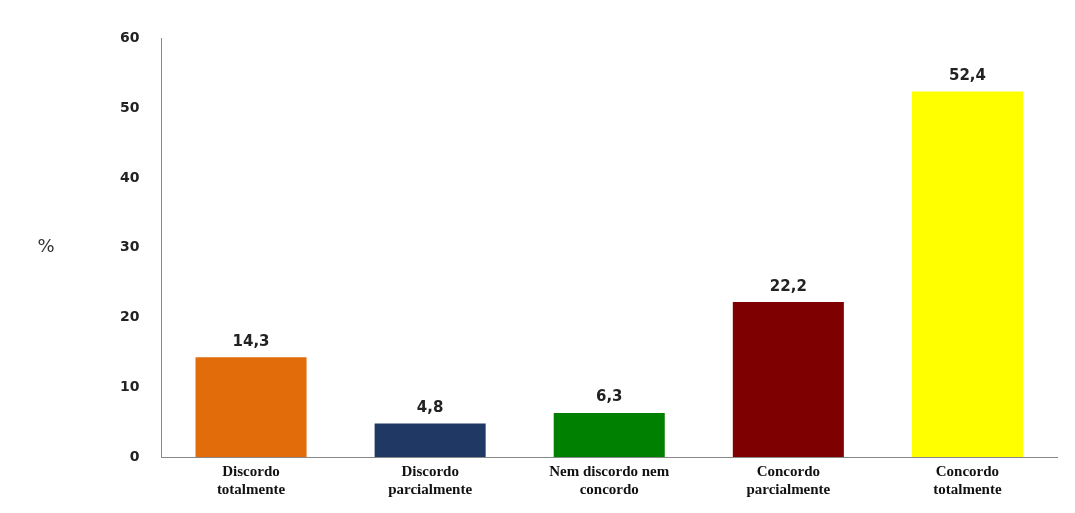 This screenshot has width=1075, height=513. Describe the element at coordinates (130, 106) in the screenshot. I see `y-tick-label: 50` at that location.